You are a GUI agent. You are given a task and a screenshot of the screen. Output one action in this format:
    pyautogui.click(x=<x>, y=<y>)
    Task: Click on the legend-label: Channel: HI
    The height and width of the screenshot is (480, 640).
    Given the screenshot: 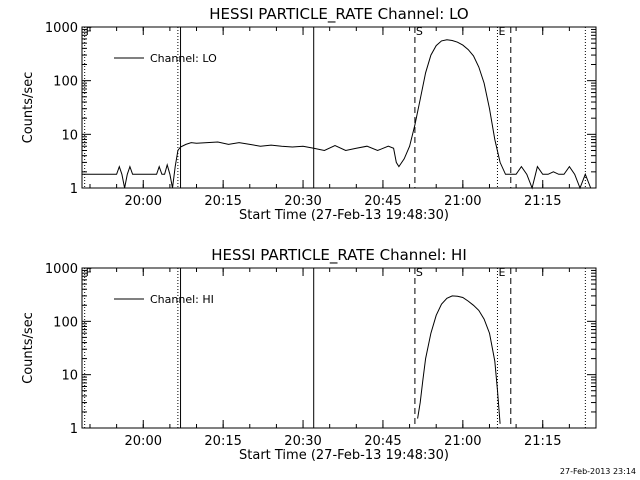 What is the action you would take?
    pyautogui.click(x=182, y=299)
    